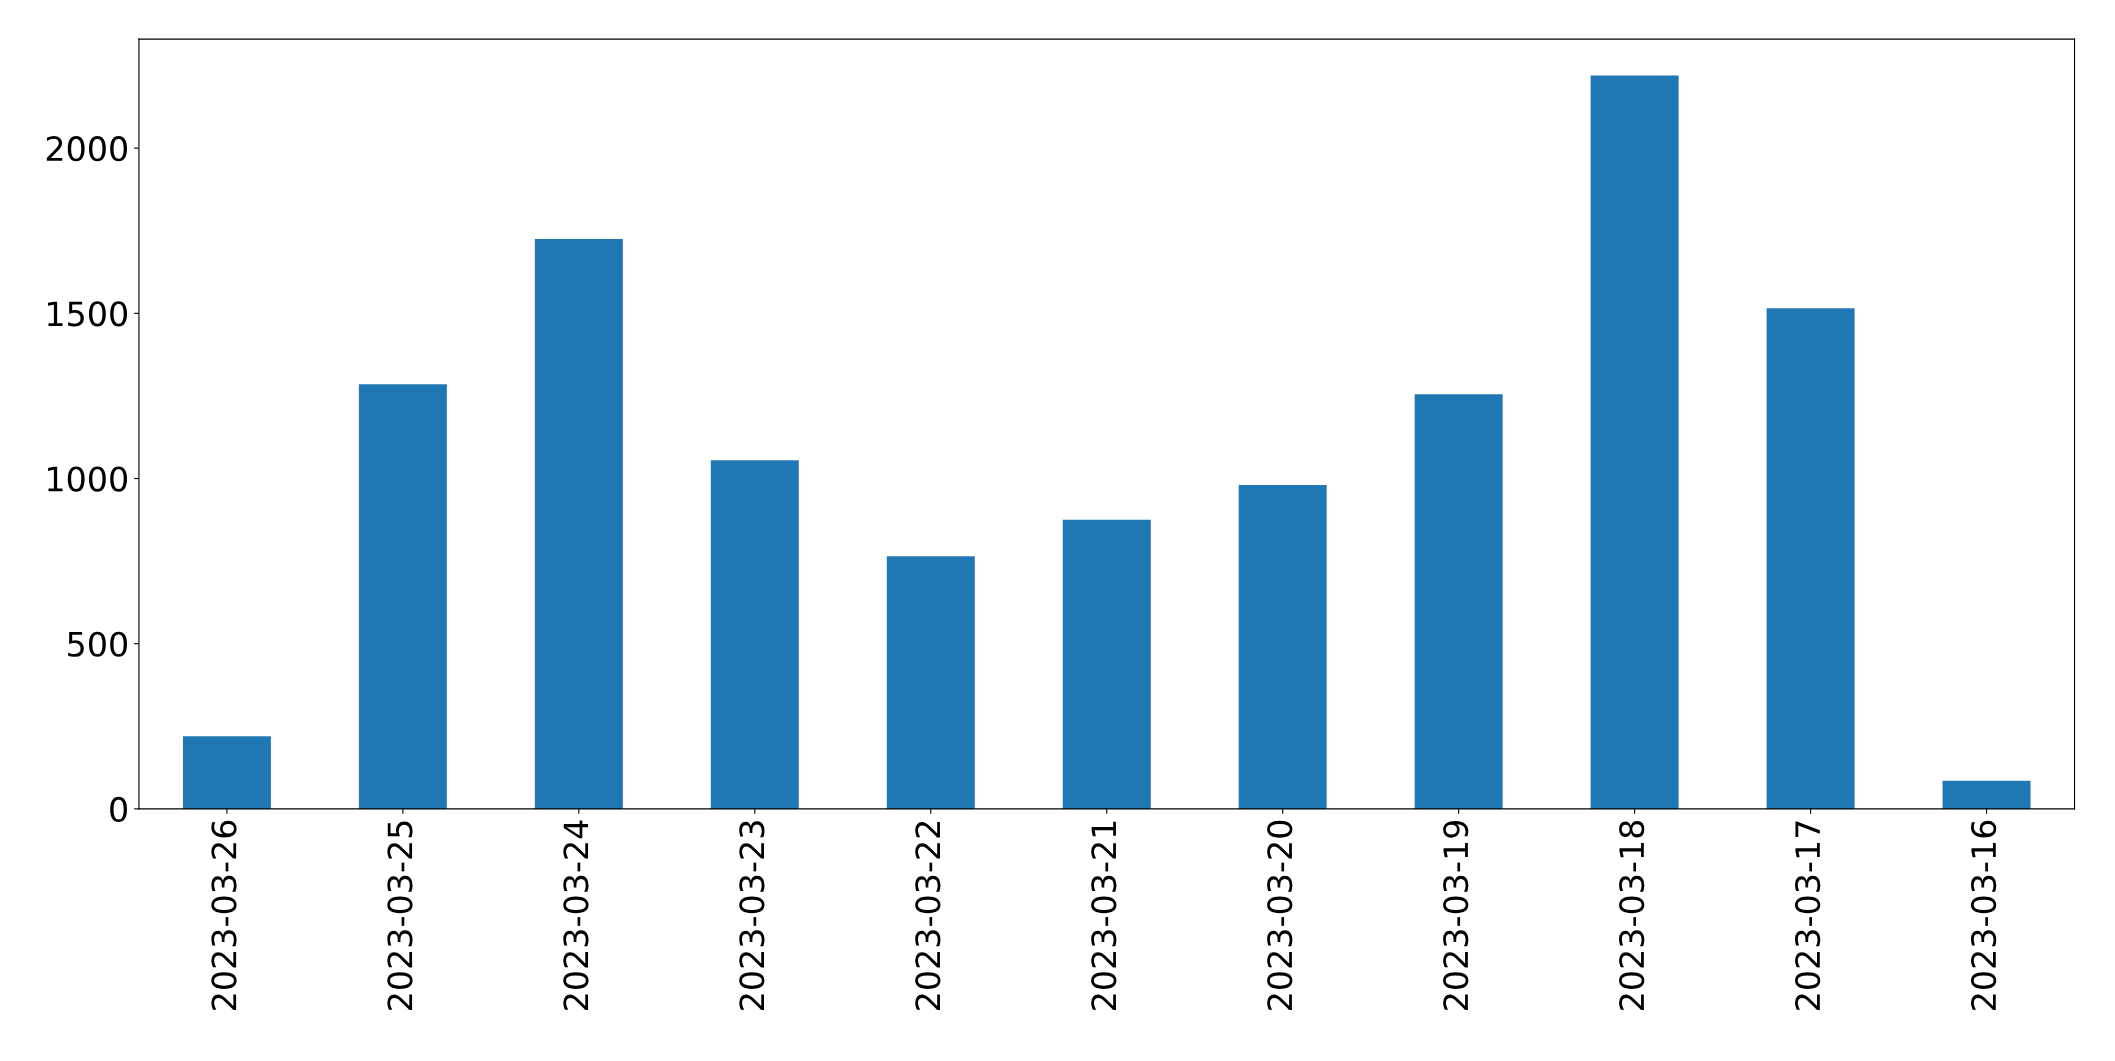  Describe the element at coordinates (752, 915) in the screenshot. I see `x-tick-label: 2023-03-23` at that location.